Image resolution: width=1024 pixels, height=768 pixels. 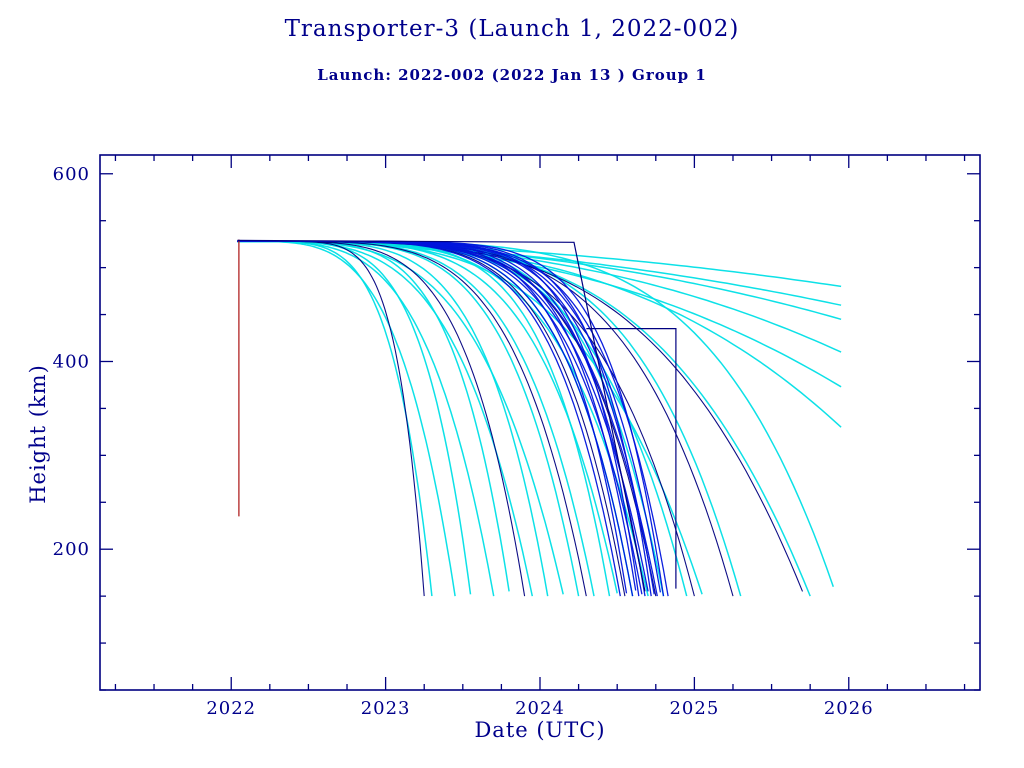 What do you see at coordinates (71, 361) in the screenshot?
I see `y-tick-label: 400` at bounding box center [71, 361].